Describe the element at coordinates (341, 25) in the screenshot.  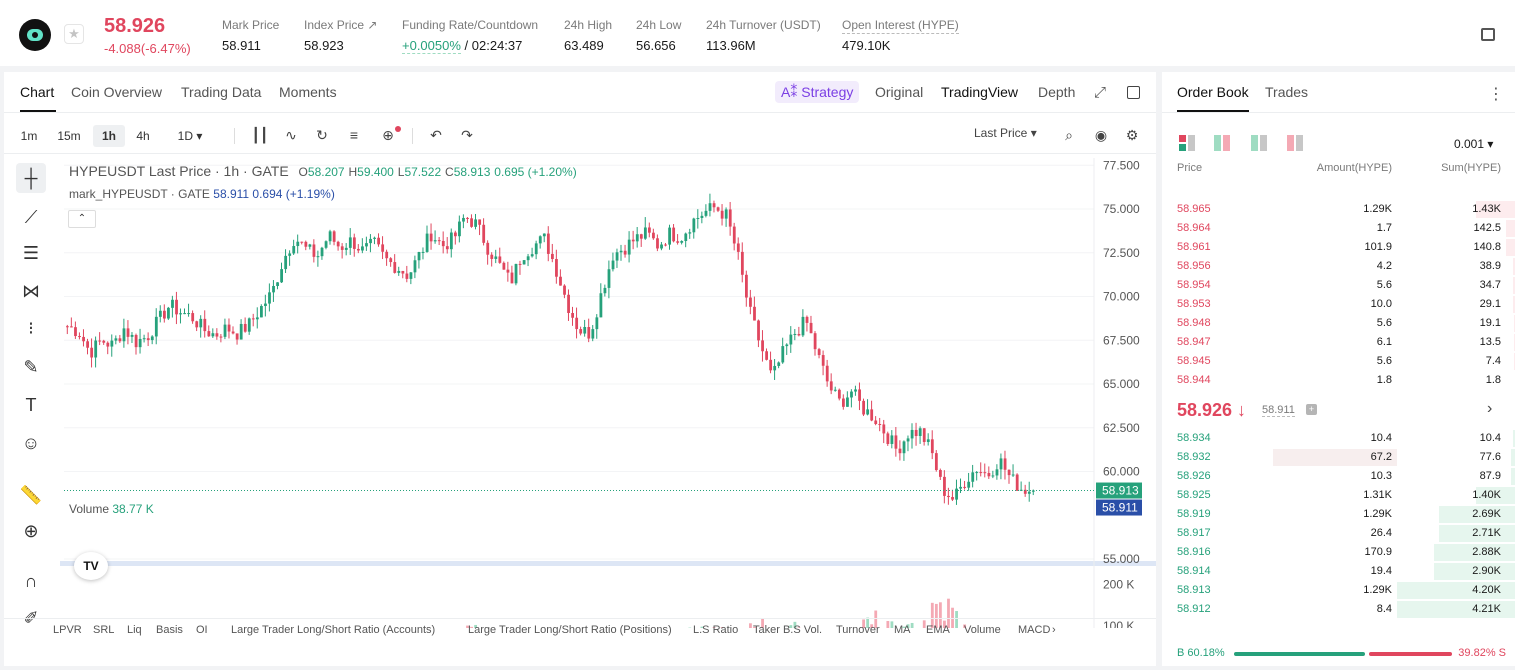
I see `index-price-label: Index Price ↗` at that location.